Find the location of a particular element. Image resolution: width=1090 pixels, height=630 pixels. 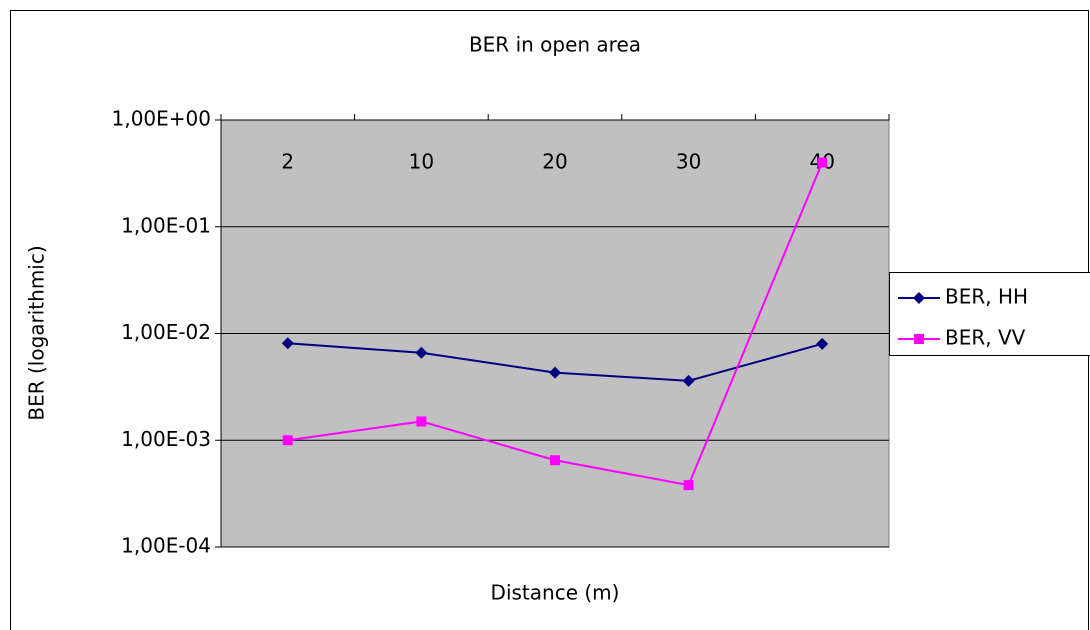

x-tick-label: 30 is located at coordinates (688, 162).